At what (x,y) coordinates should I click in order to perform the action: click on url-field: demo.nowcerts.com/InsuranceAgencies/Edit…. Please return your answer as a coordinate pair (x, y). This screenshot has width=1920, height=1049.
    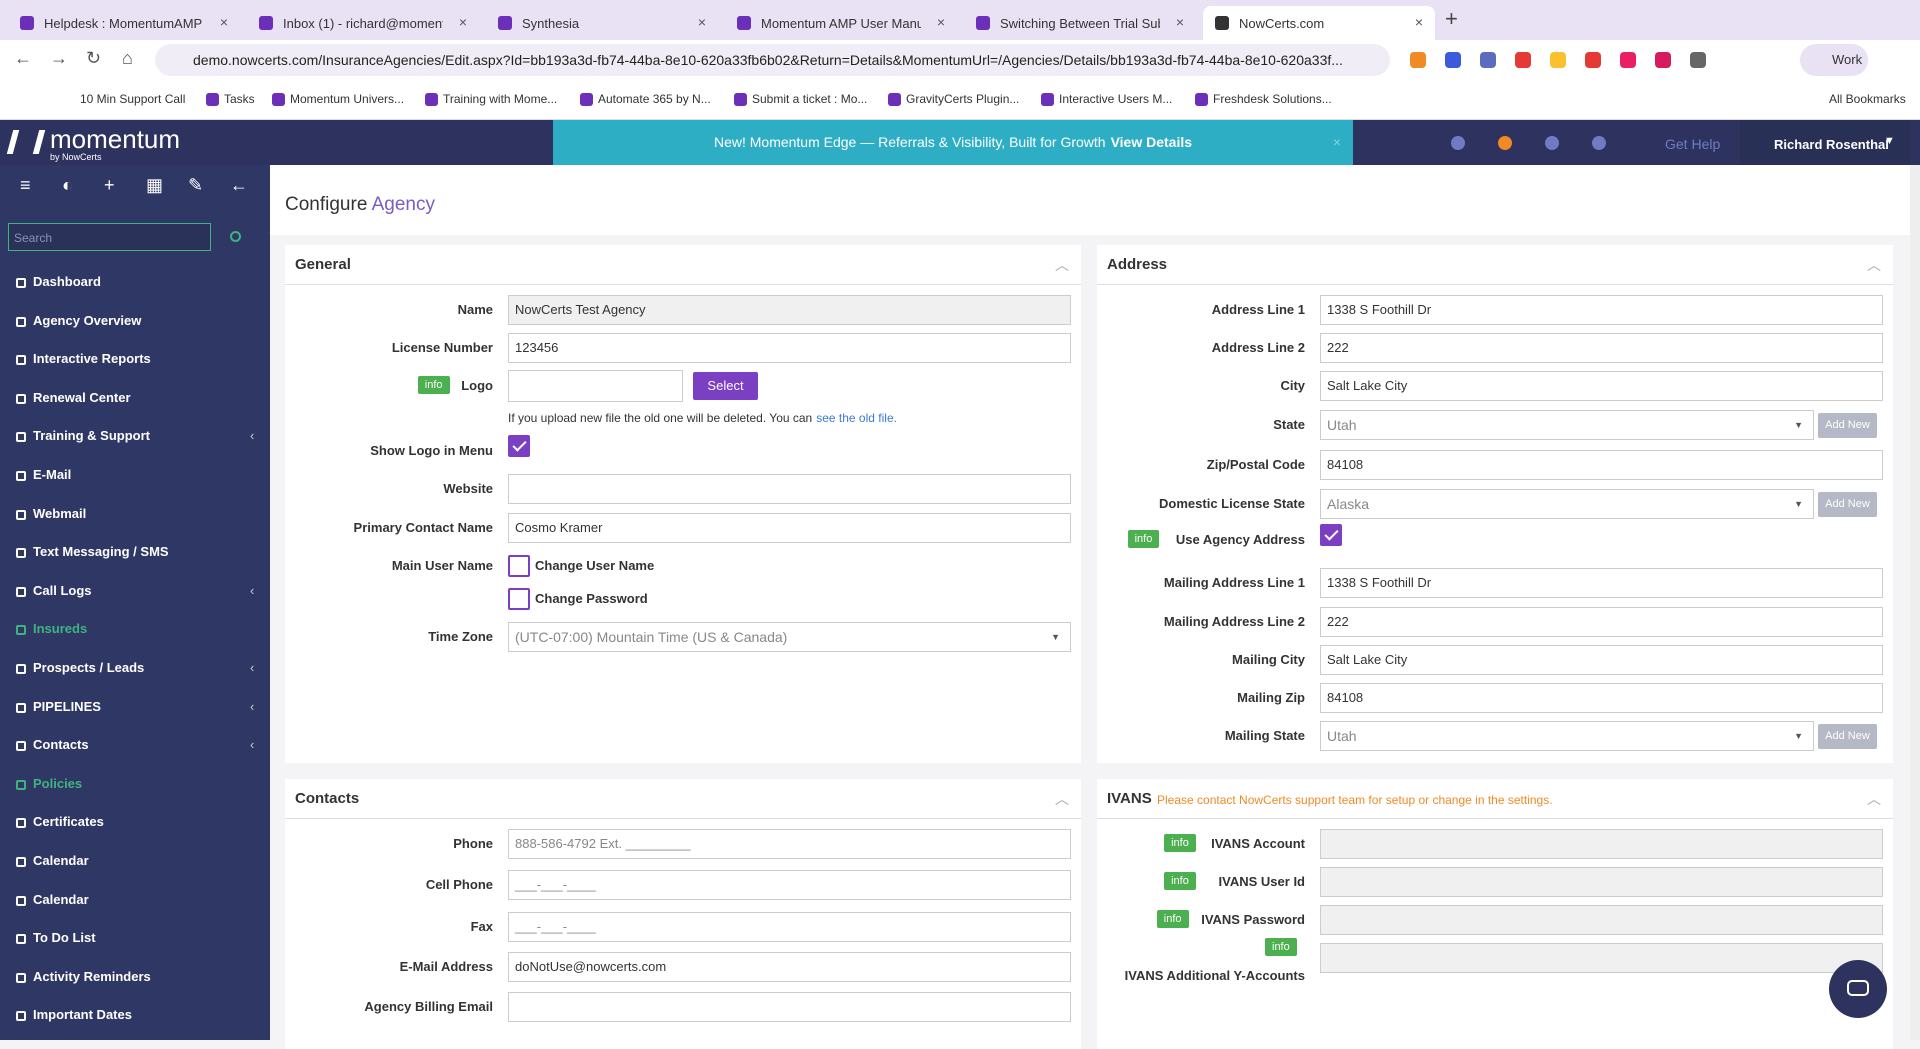
    Looking at the image, I should click on (772, 60).